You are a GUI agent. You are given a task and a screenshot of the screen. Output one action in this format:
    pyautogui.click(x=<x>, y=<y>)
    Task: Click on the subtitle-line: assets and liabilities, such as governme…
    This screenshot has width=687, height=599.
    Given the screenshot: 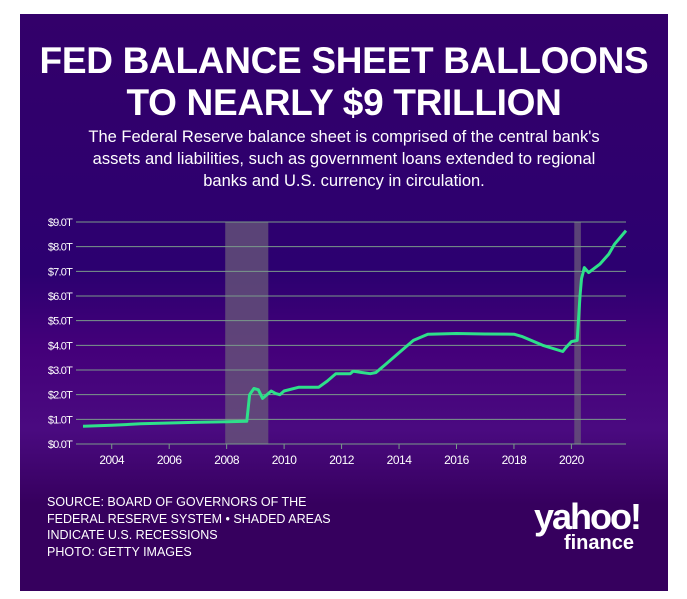 What is the action you would take?
    pyautogui.click(x=344, y=159)
    